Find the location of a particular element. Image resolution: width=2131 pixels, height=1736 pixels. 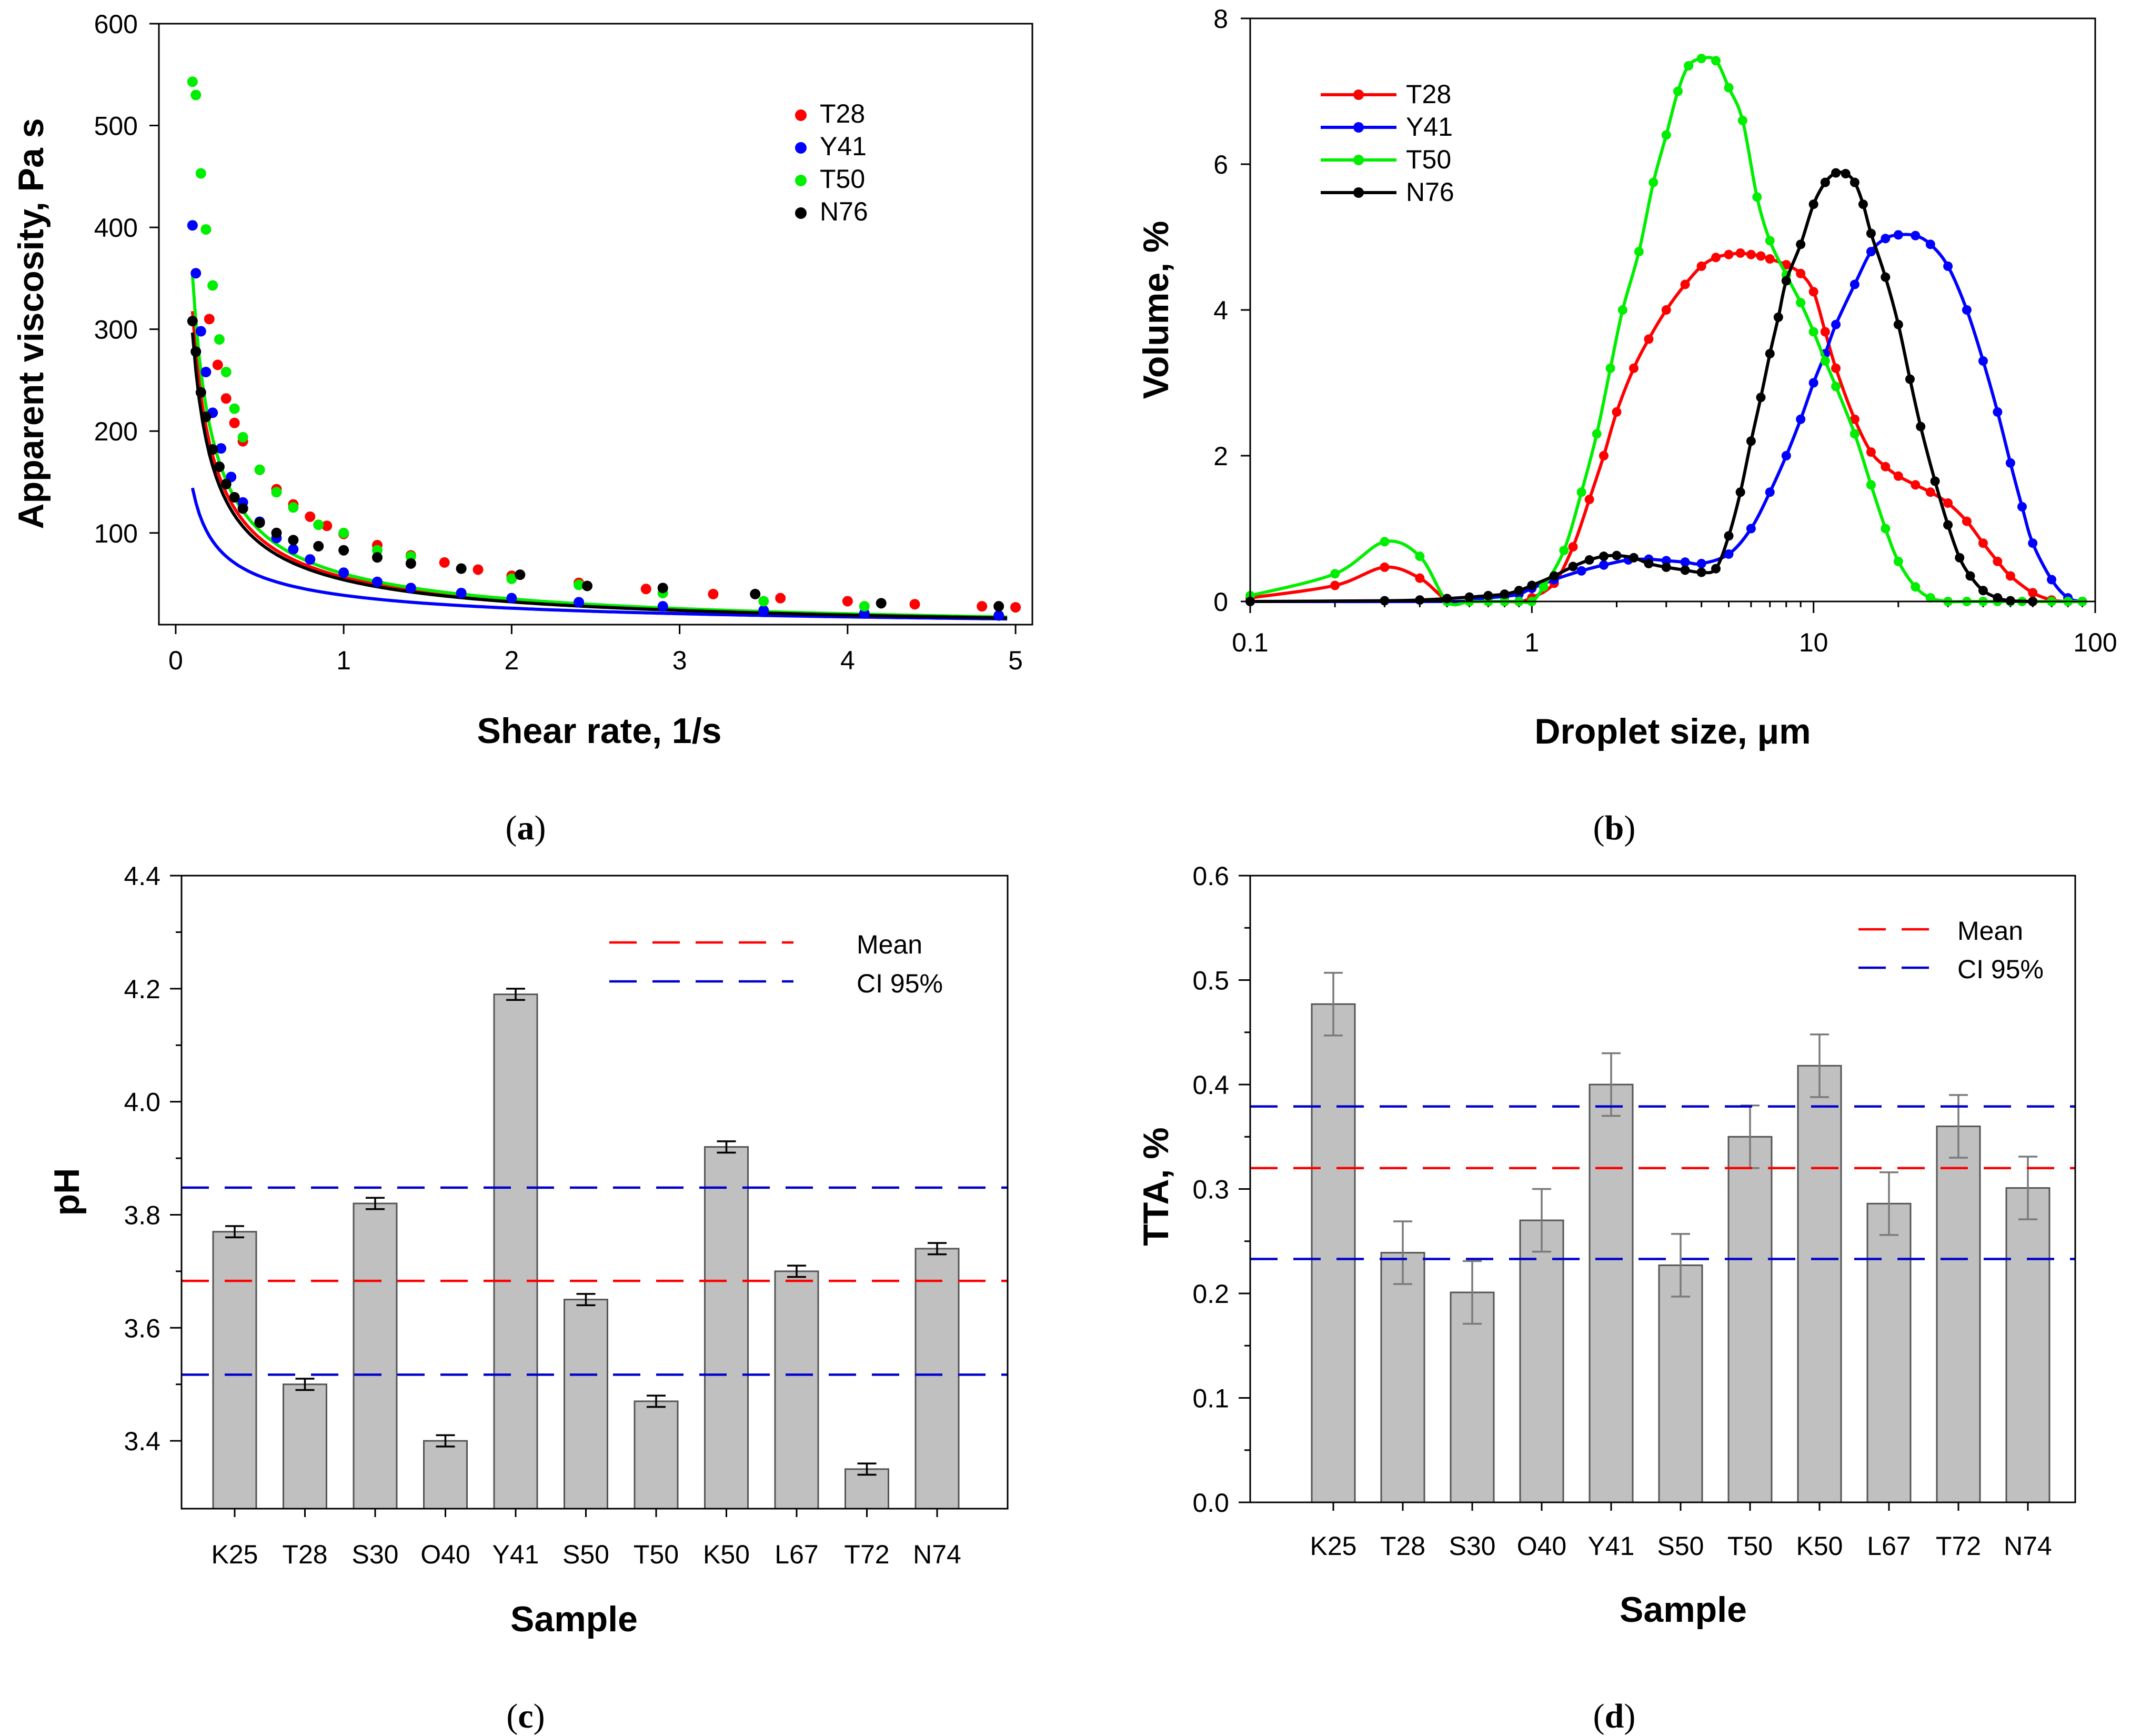

y-tick-label: 0.3 is located at coordinates (1211, 1190).